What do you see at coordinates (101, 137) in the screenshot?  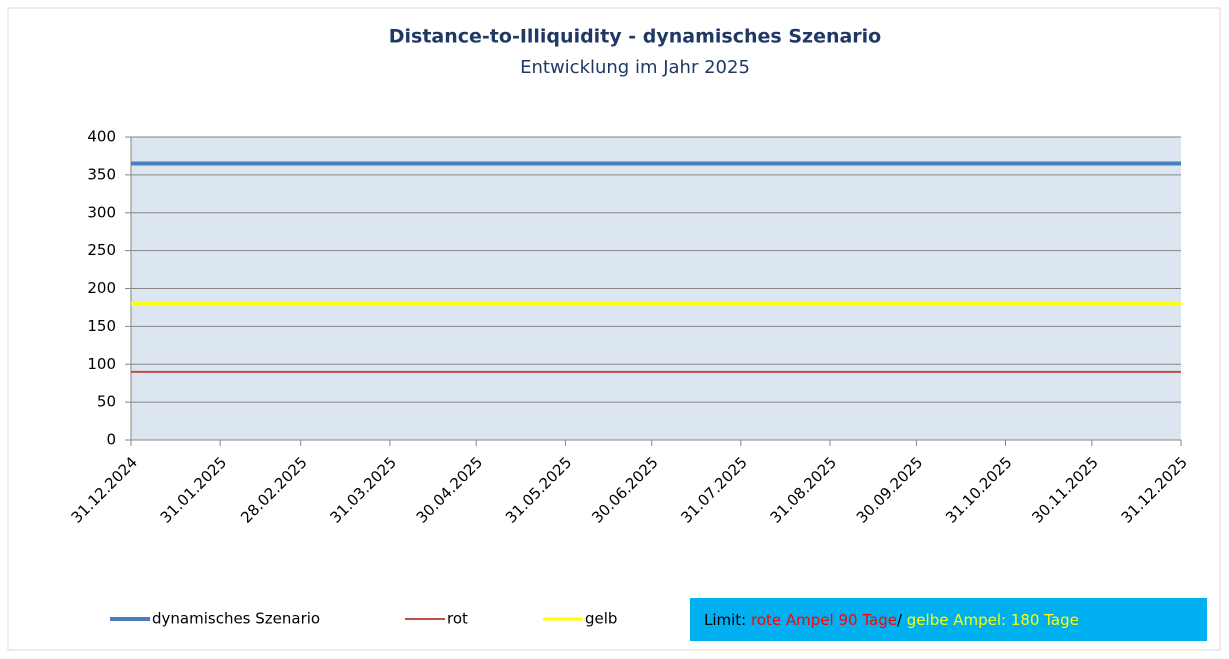 I see `y-tick-label: 400` at bounding box center [101, 137].